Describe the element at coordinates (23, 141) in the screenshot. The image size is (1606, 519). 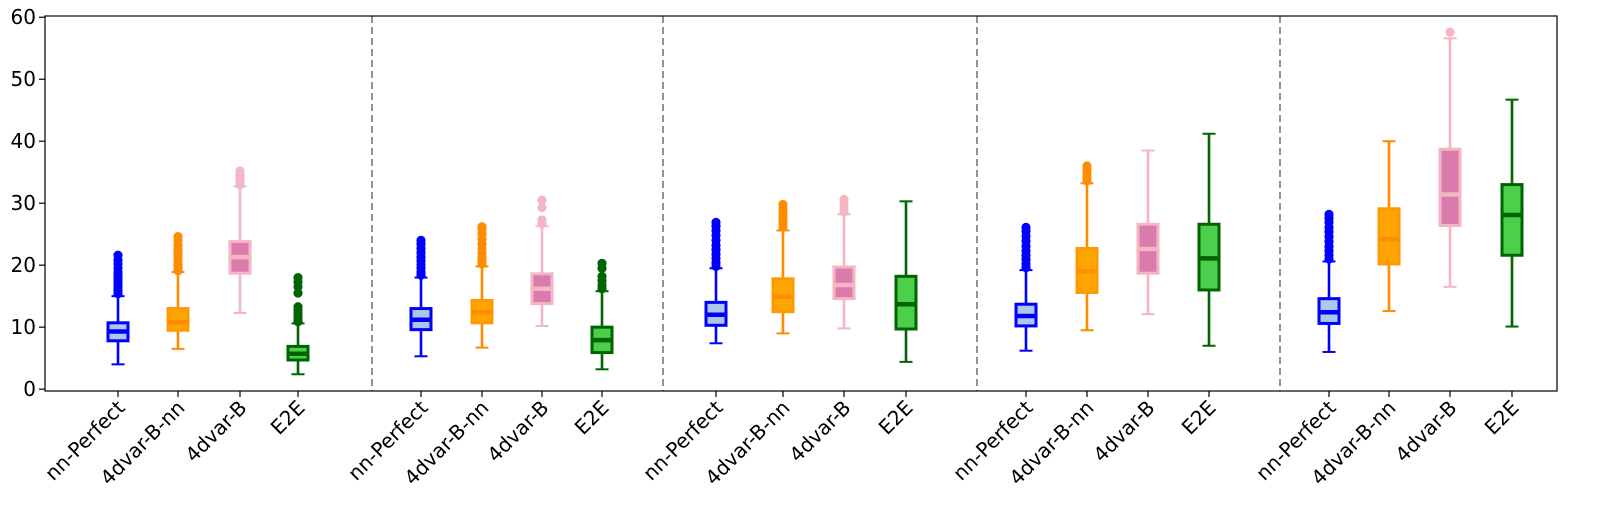
I see `y-tick-label: 40` at that location.